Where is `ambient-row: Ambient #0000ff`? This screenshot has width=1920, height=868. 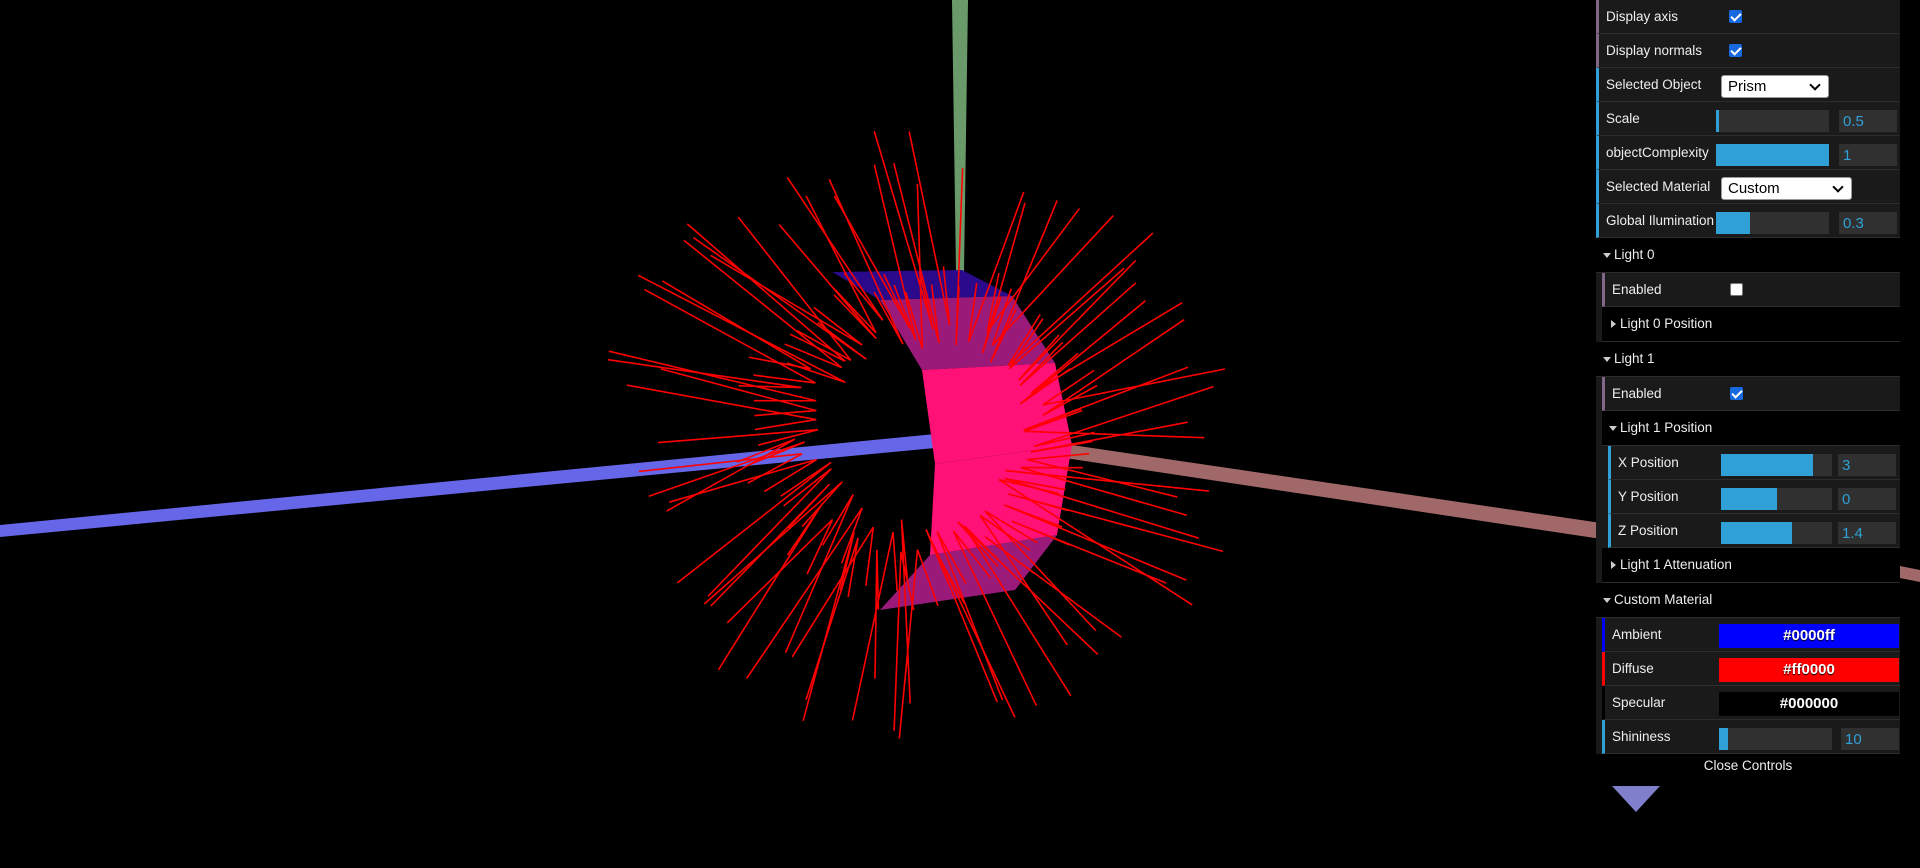 ambient-row: Ambient #0000ff is located at coordinates (1751, 635).